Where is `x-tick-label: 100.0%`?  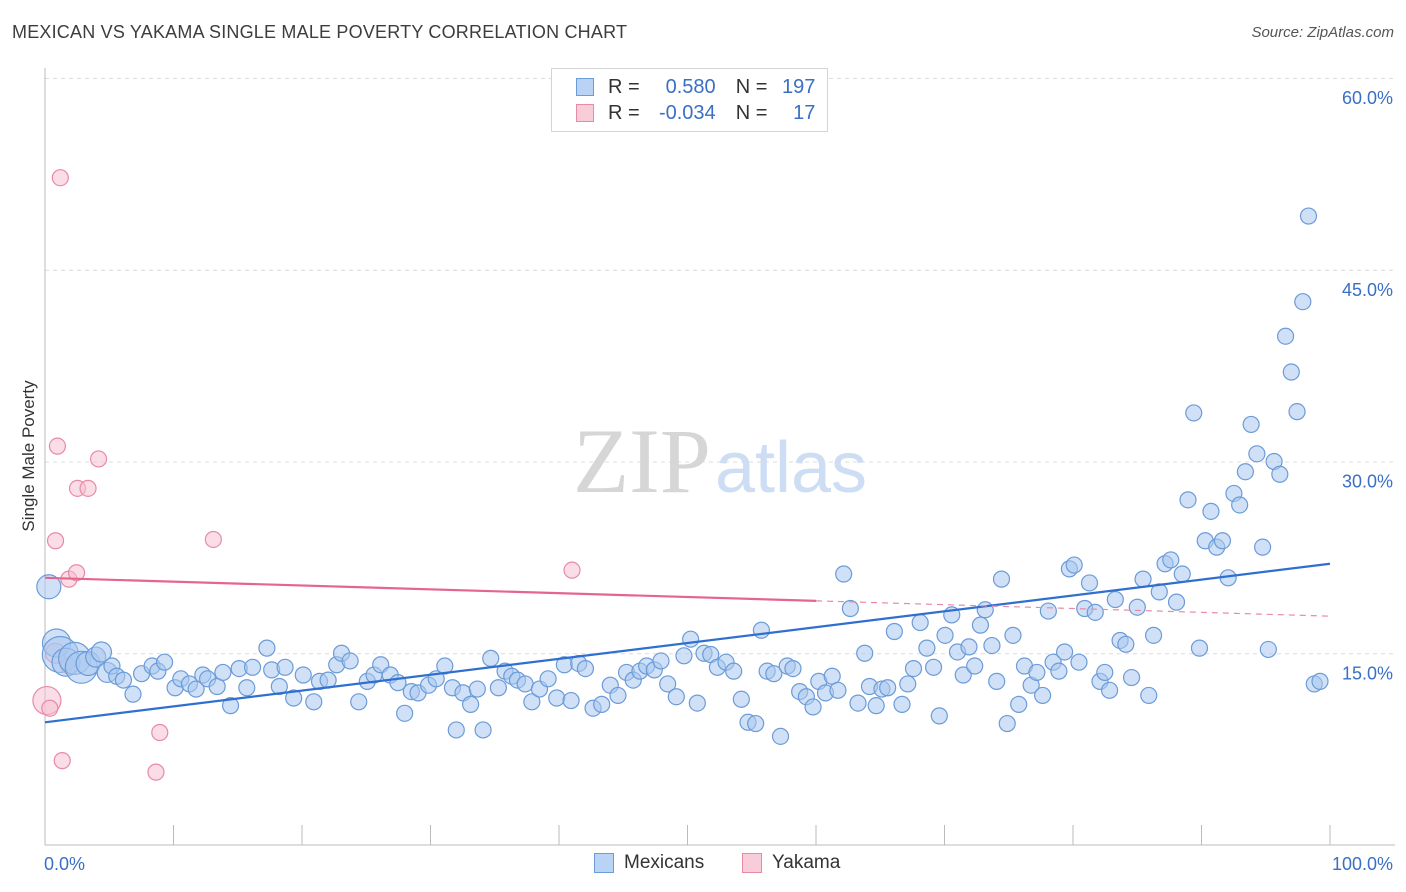
x-tick-label: 100.0% is located at coordinates (1362, 864).